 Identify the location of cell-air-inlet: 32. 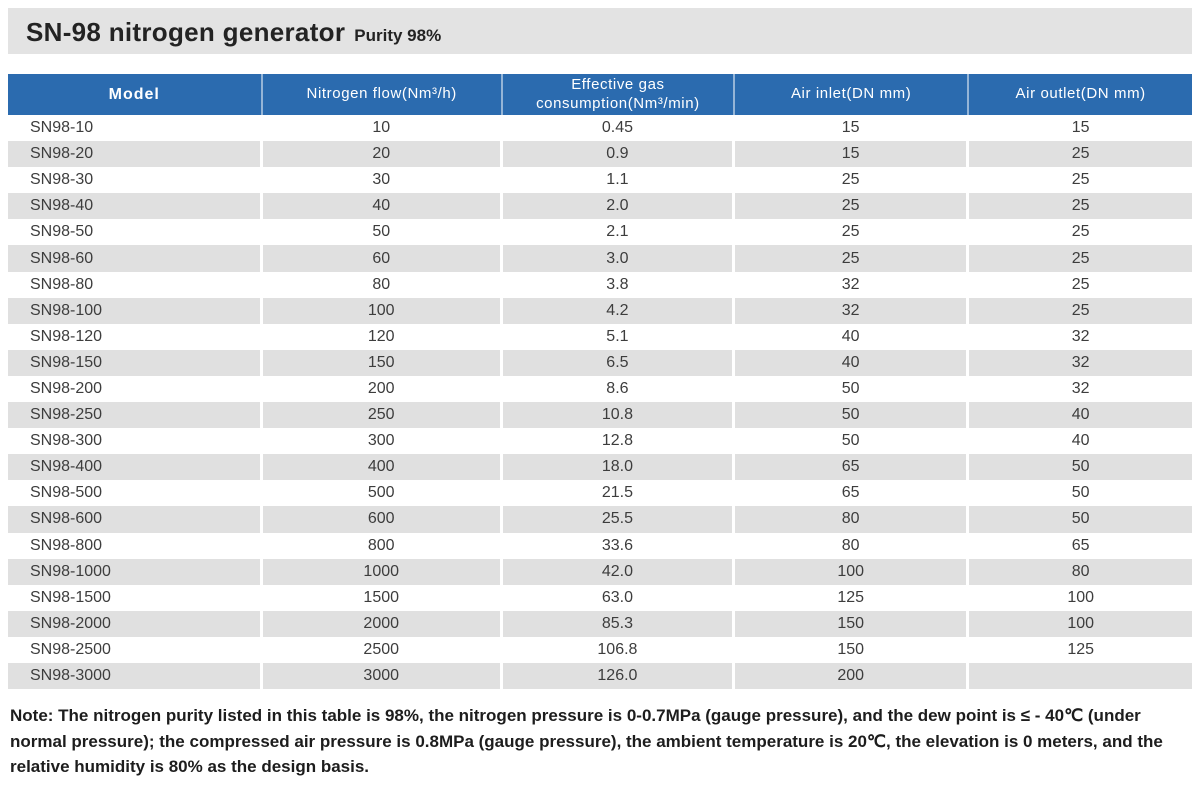
(852, 310).